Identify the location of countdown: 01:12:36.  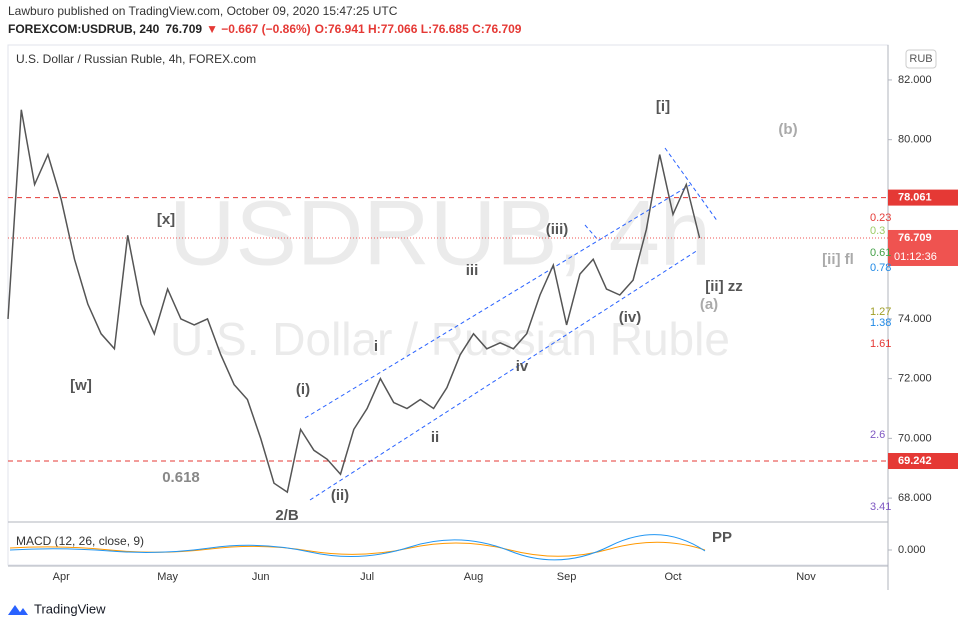
(915, 257).